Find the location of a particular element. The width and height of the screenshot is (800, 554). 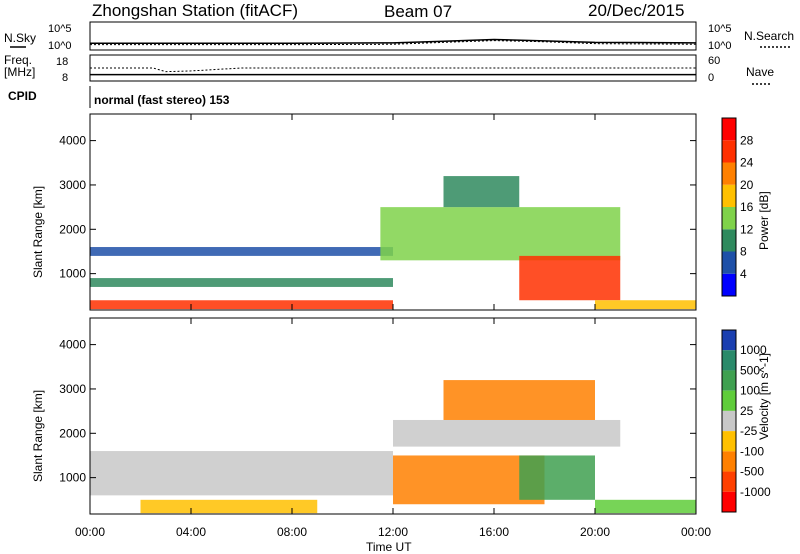

power-colorbar-tick: 8 is located at coordinates (743, 252).